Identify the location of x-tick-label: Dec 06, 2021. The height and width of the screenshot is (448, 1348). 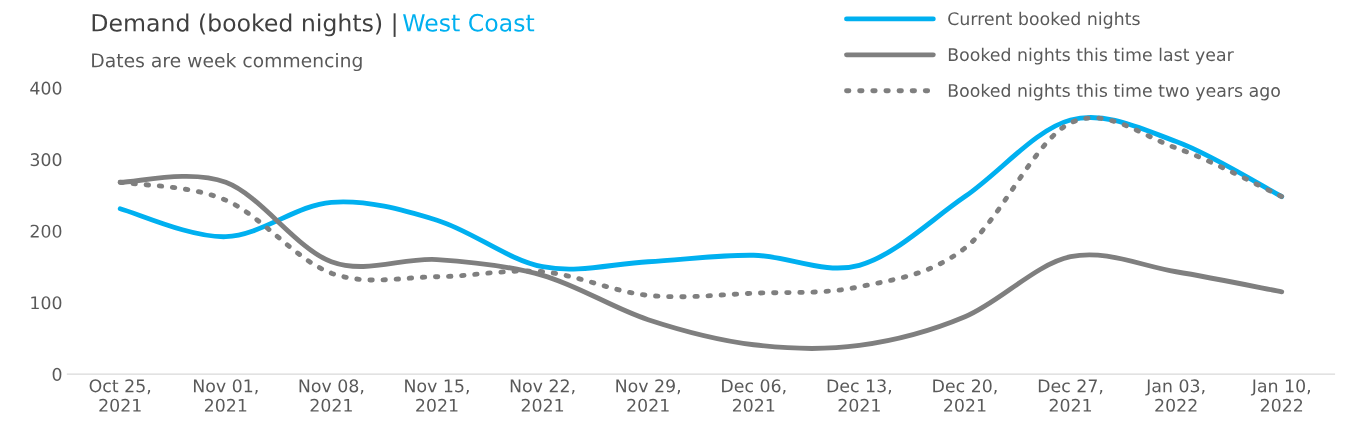
(754, 395).